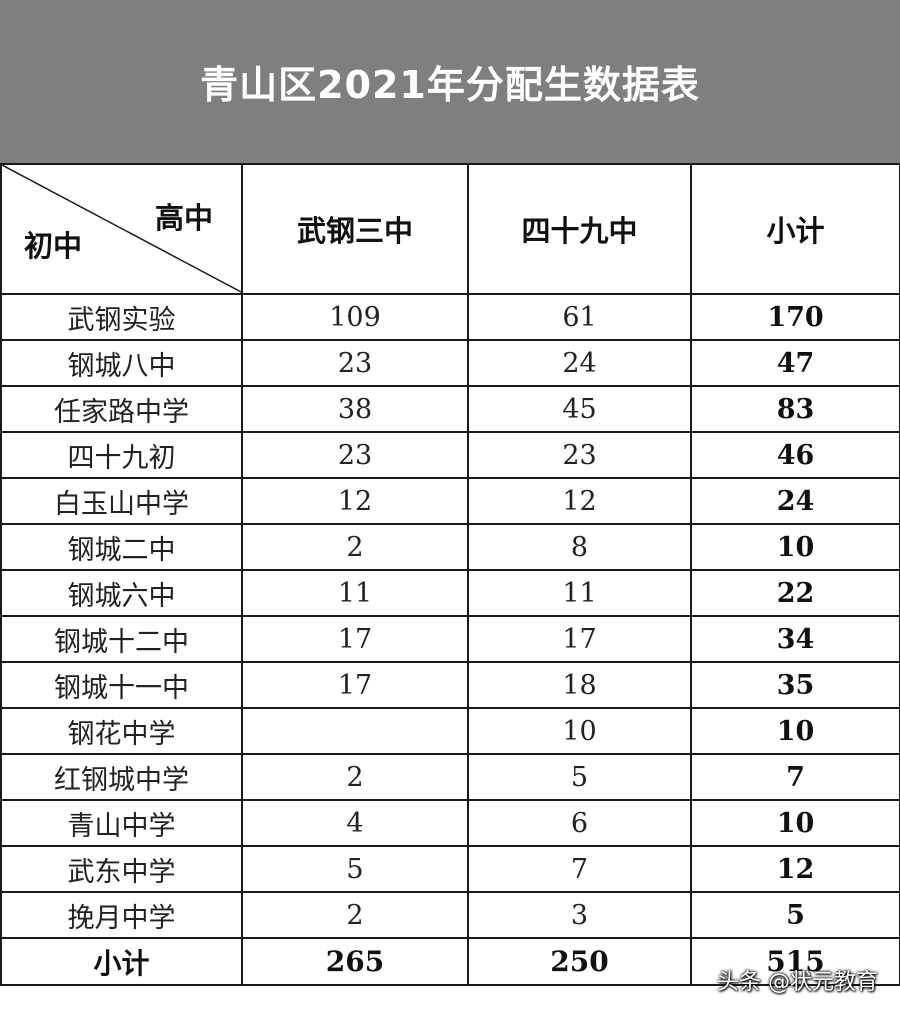 This screenshot has height=1014, width=900. I want to click on table-row: 钢城十一中 17 18 35, so click(450, 685).